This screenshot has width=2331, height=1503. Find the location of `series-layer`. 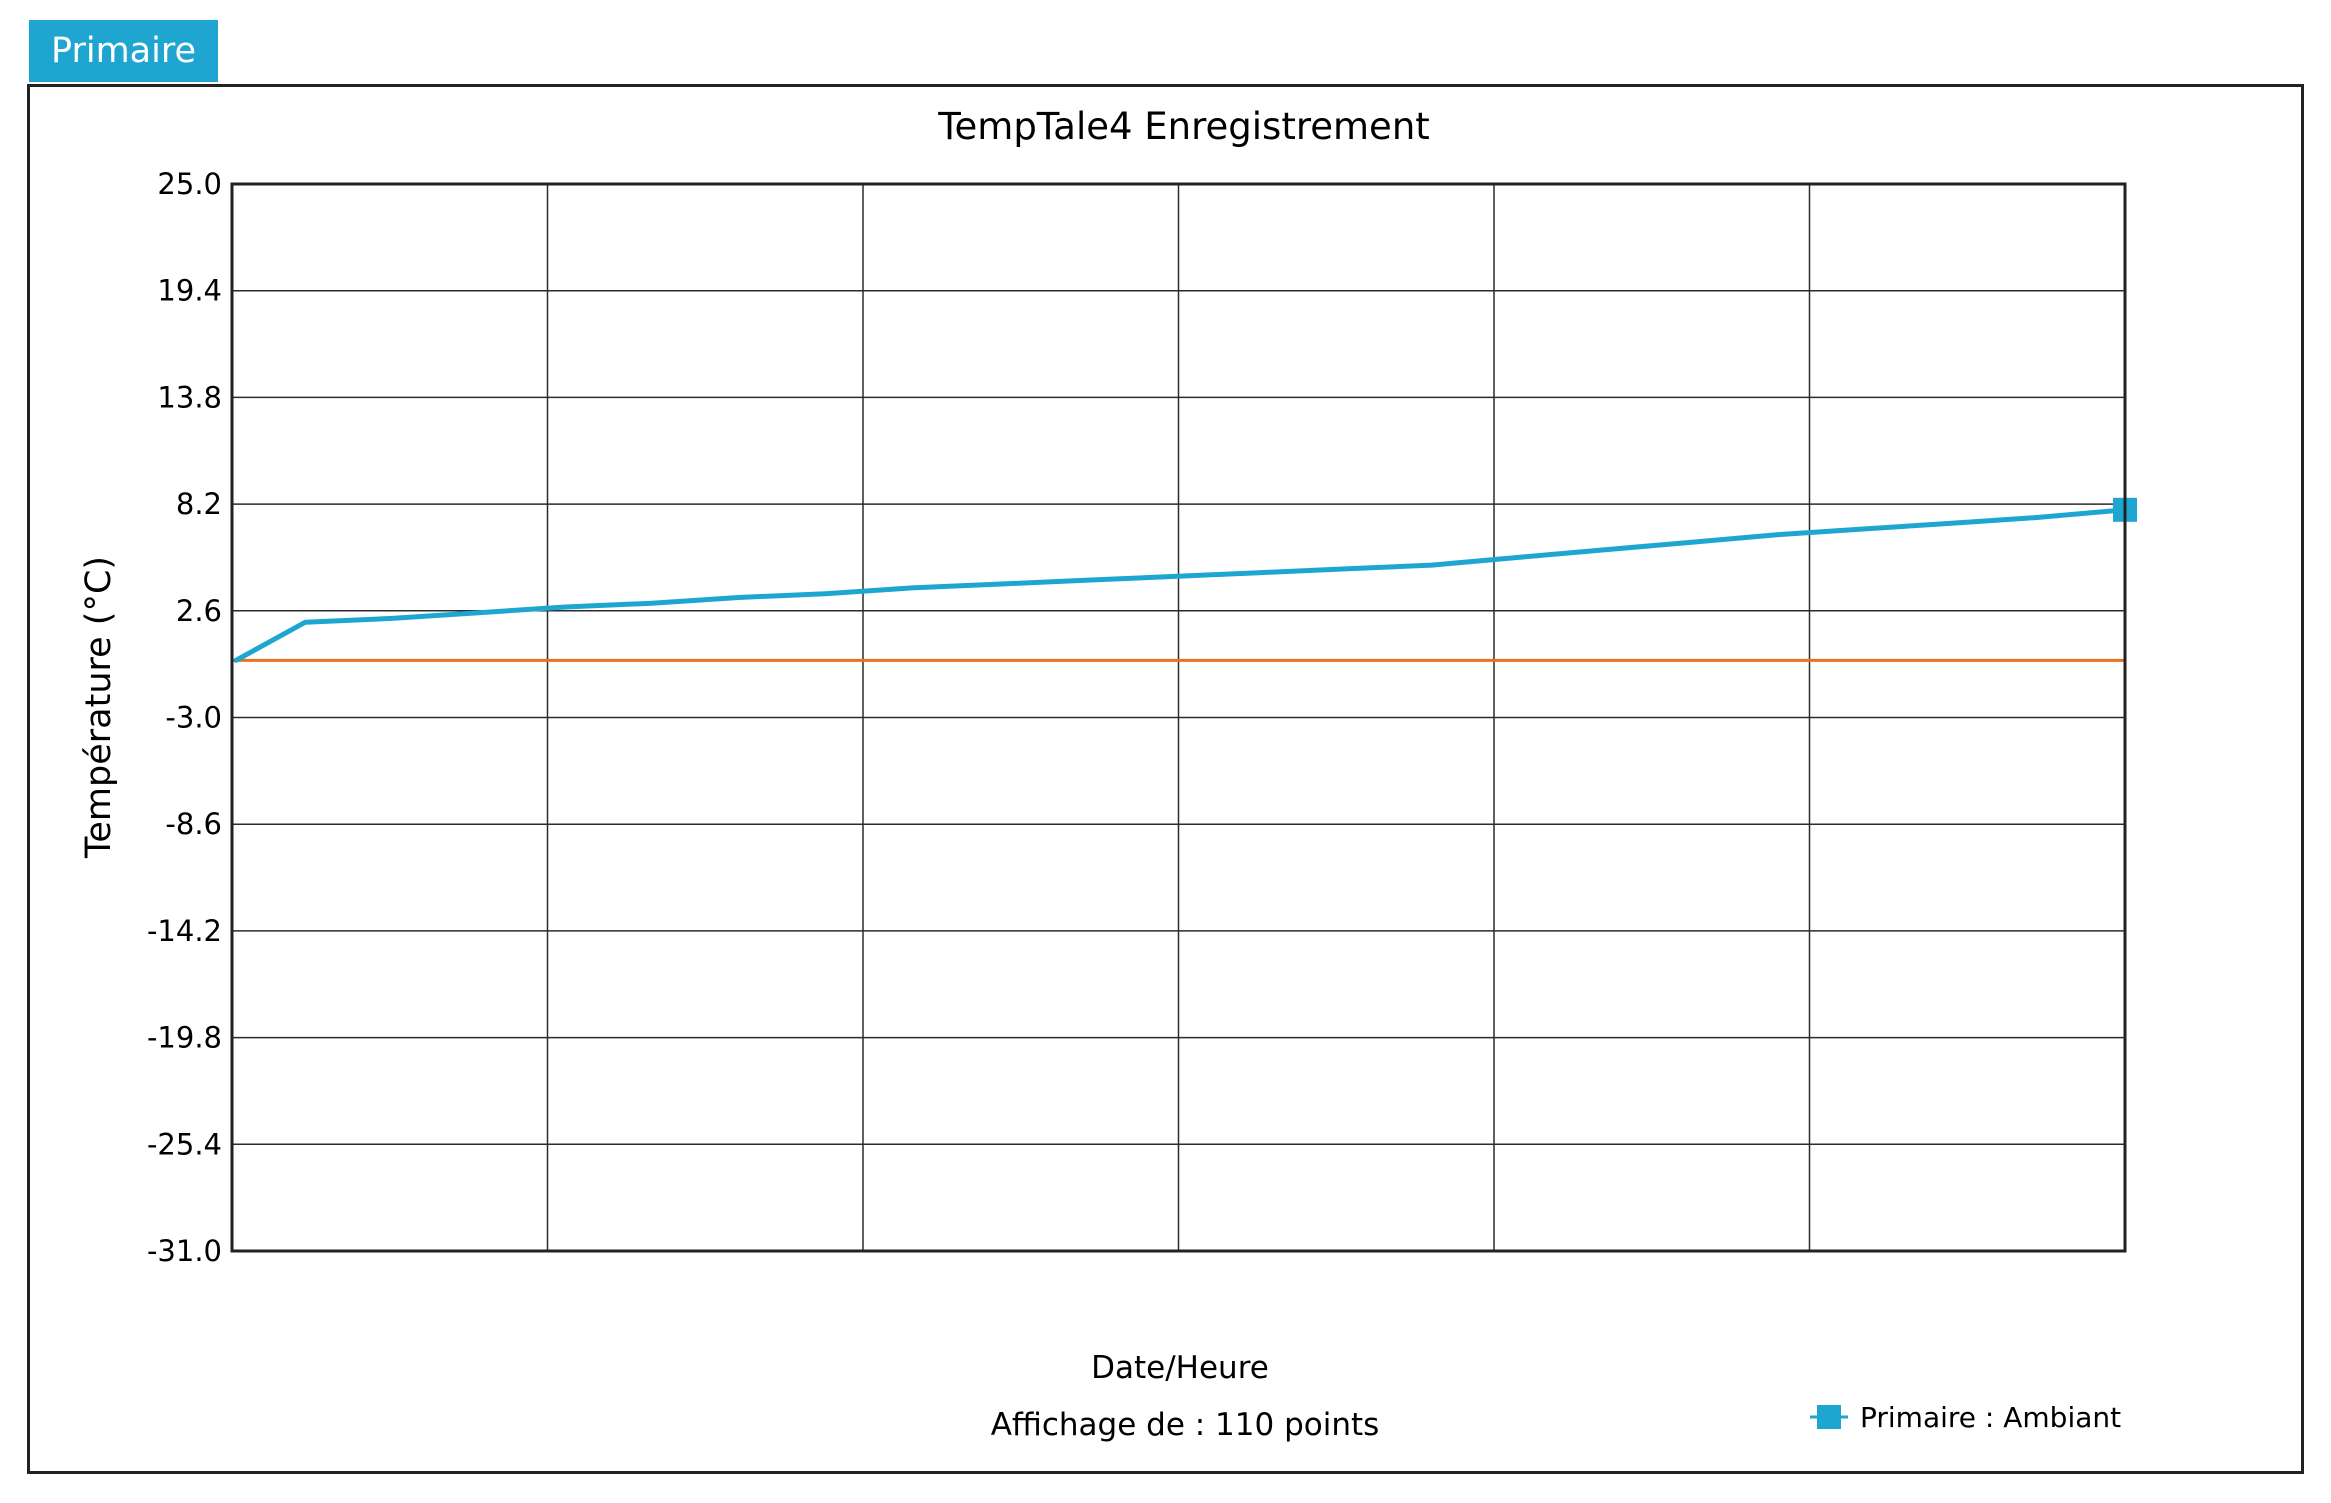

series-layer is located at coordinates (1185, 580).